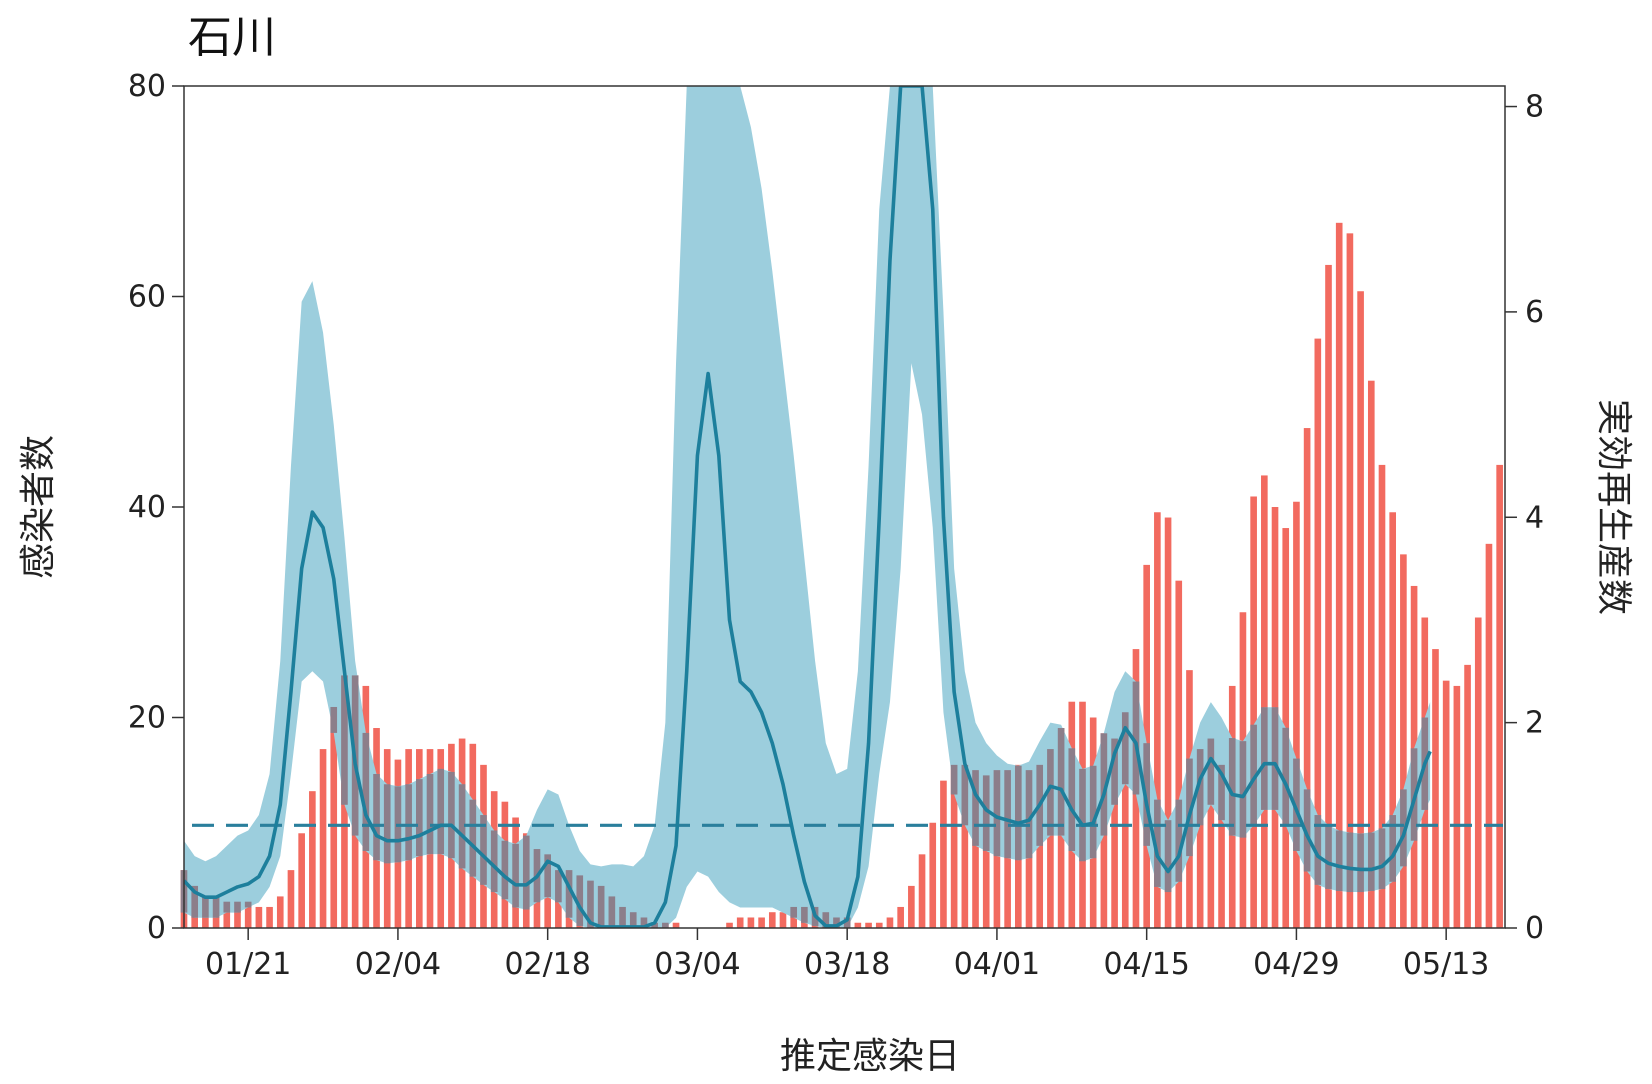 The image size is (1652, 1084). What do you see at coordinates (147, 86) in the screenshot?
I see `left-tick-label: 80` at bounding box center [147, 86].